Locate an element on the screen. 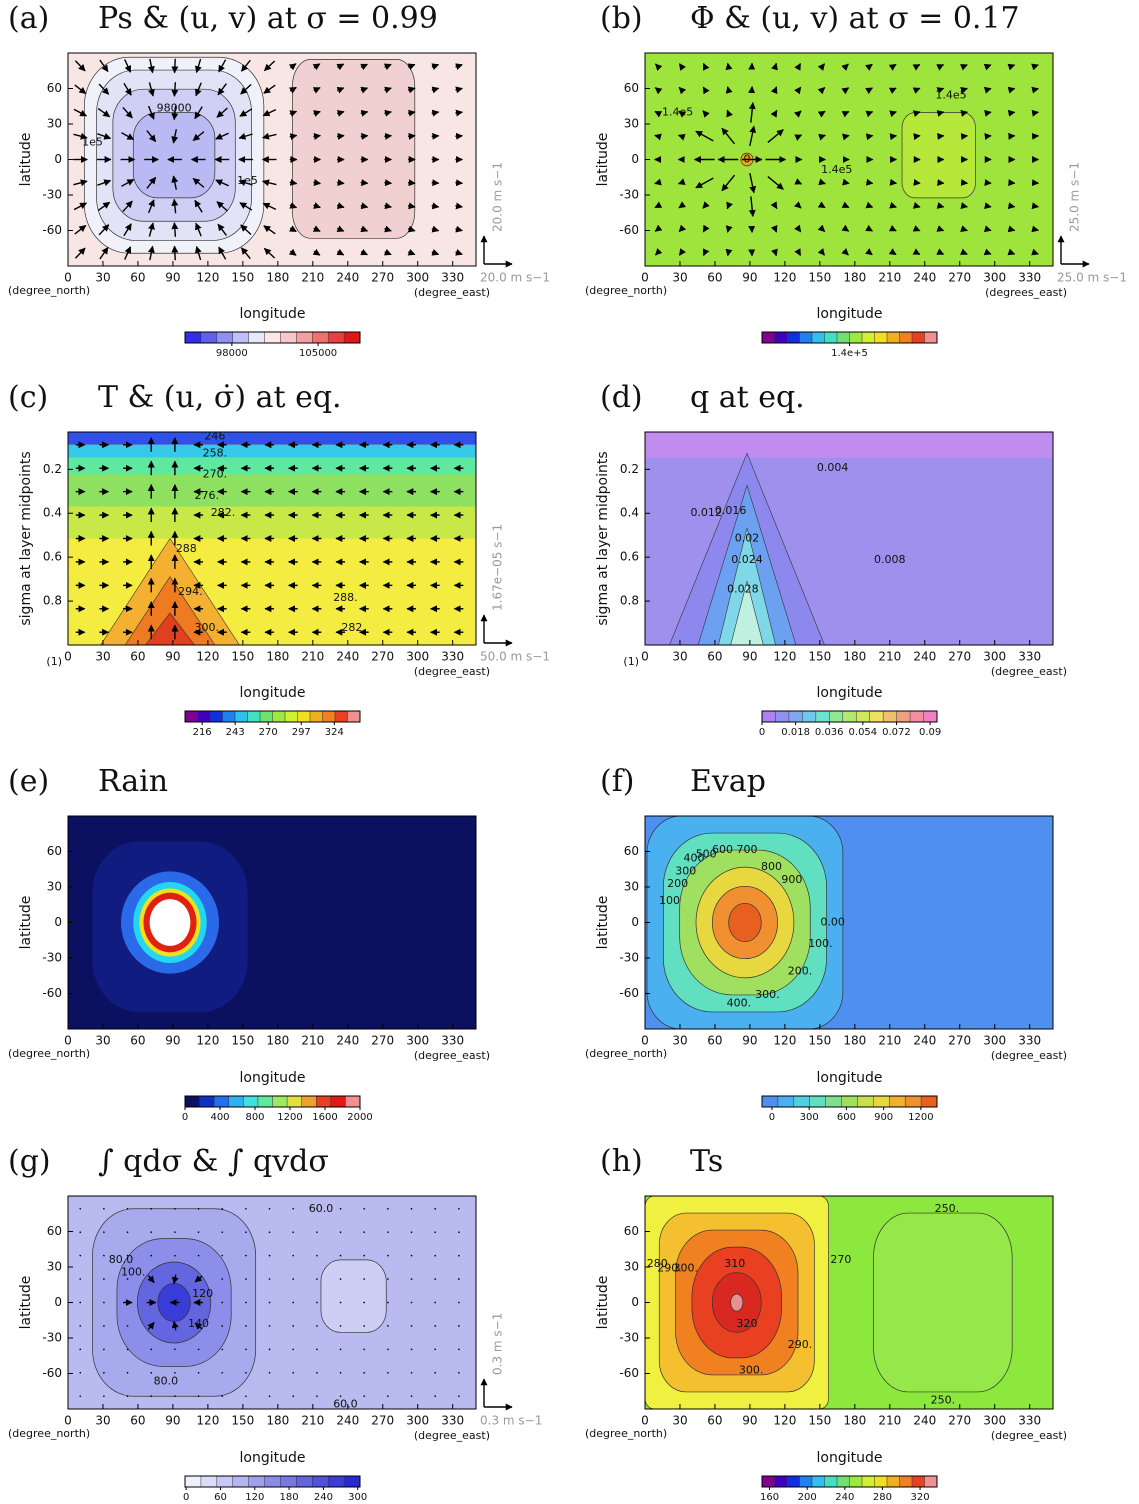  panel-label: (f) is located at coordinates (617, 781).